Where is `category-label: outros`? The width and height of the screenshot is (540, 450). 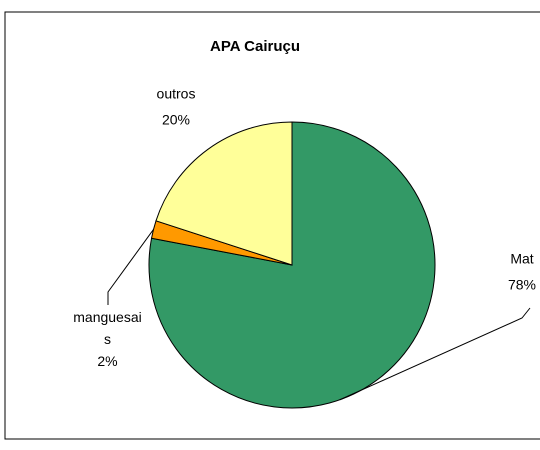 category-label: outros is located at coordinates (176, 94).